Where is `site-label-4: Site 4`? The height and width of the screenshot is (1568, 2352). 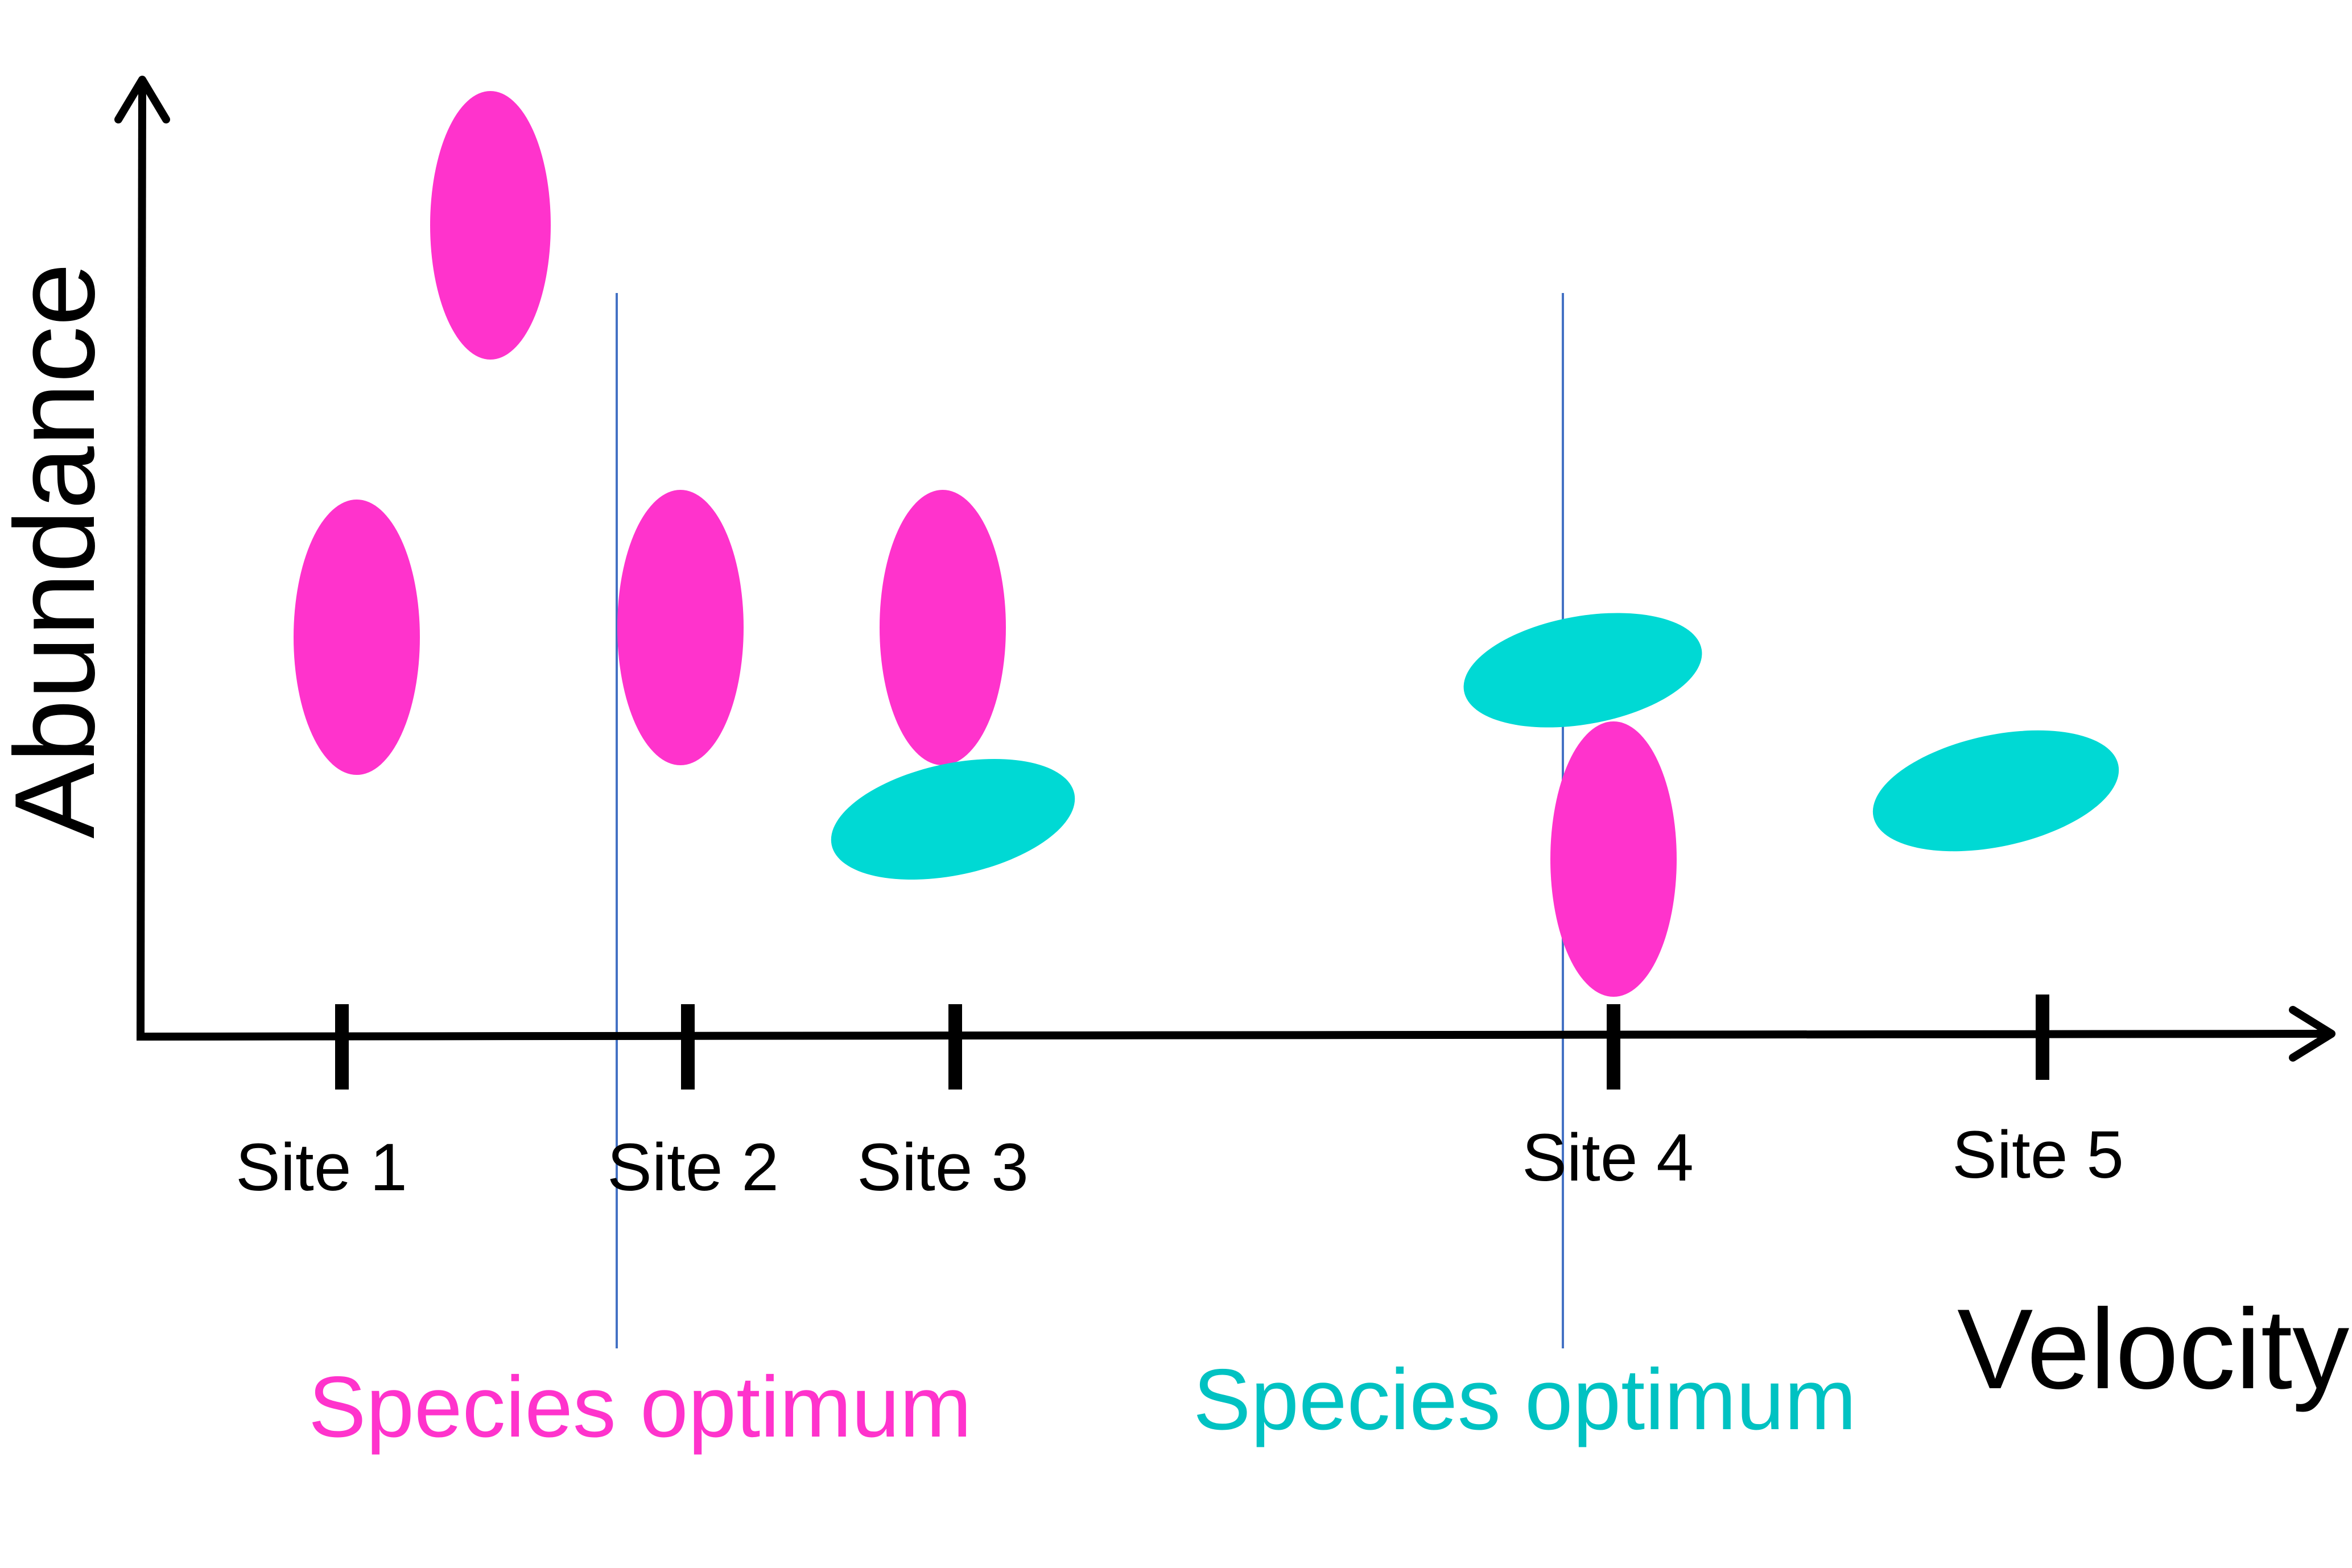 site-label-4: Site 4 is located at coordinates (1608, 1157).